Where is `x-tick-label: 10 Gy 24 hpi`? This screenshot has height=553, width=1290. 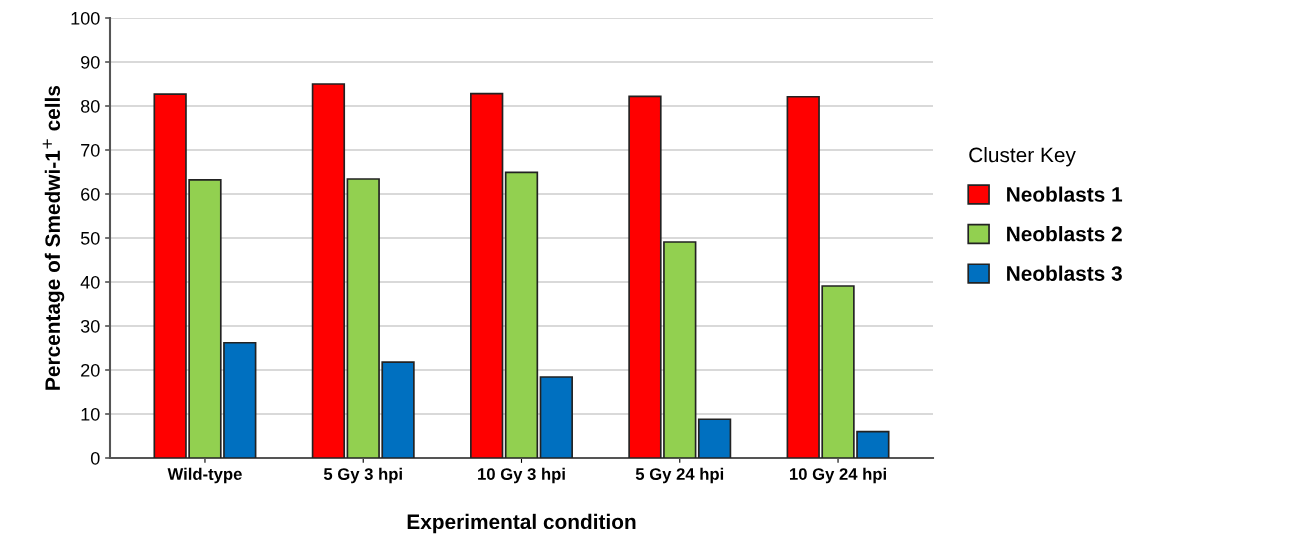 x-tick-label: 10 Gy 24 hpi is located at coordinates (838, 475).